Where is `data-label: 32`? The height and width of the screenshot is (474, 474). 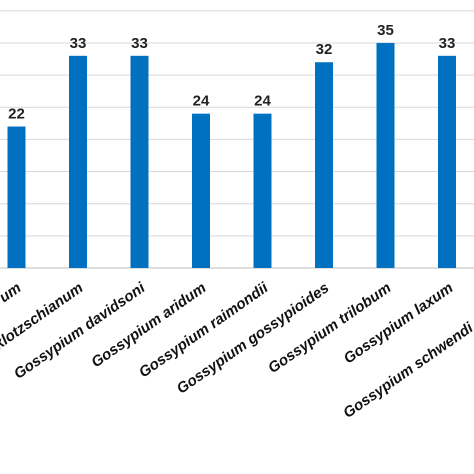
data-label: 32 is located at coordinates (324, 49).